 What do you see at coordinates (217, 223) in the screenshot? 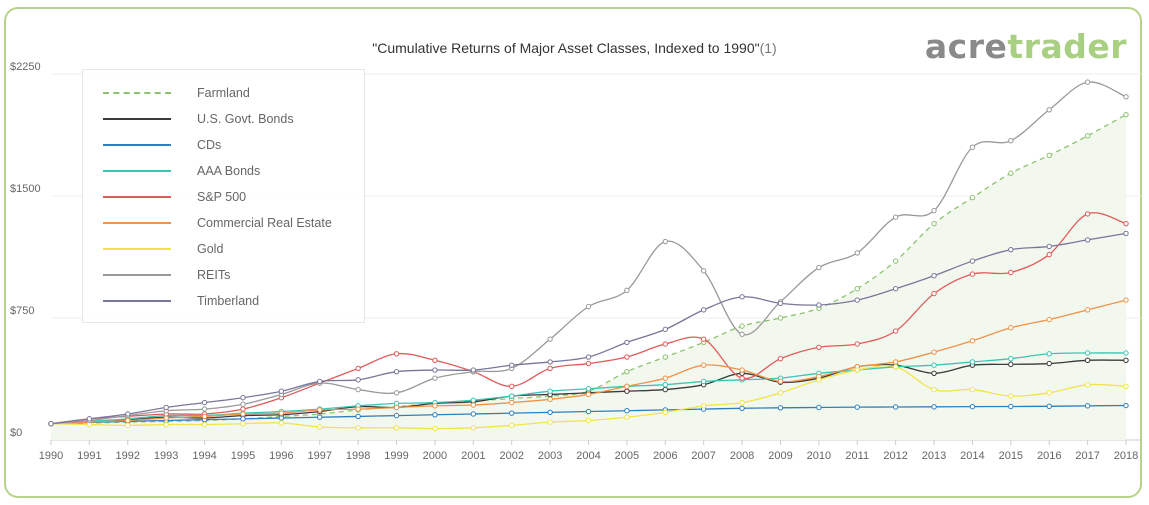
I see `legend-item-commercial-real-estate: Commercial Real Estate` at bounding box center [217, 223].